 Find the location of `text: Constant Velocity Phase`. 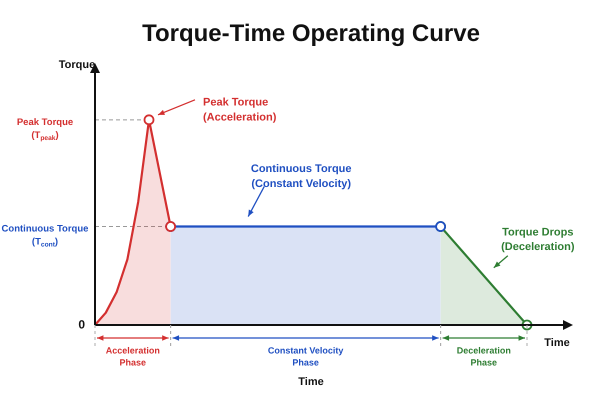

text: Constant Velocity Phase is located at coordinates (306, 356).